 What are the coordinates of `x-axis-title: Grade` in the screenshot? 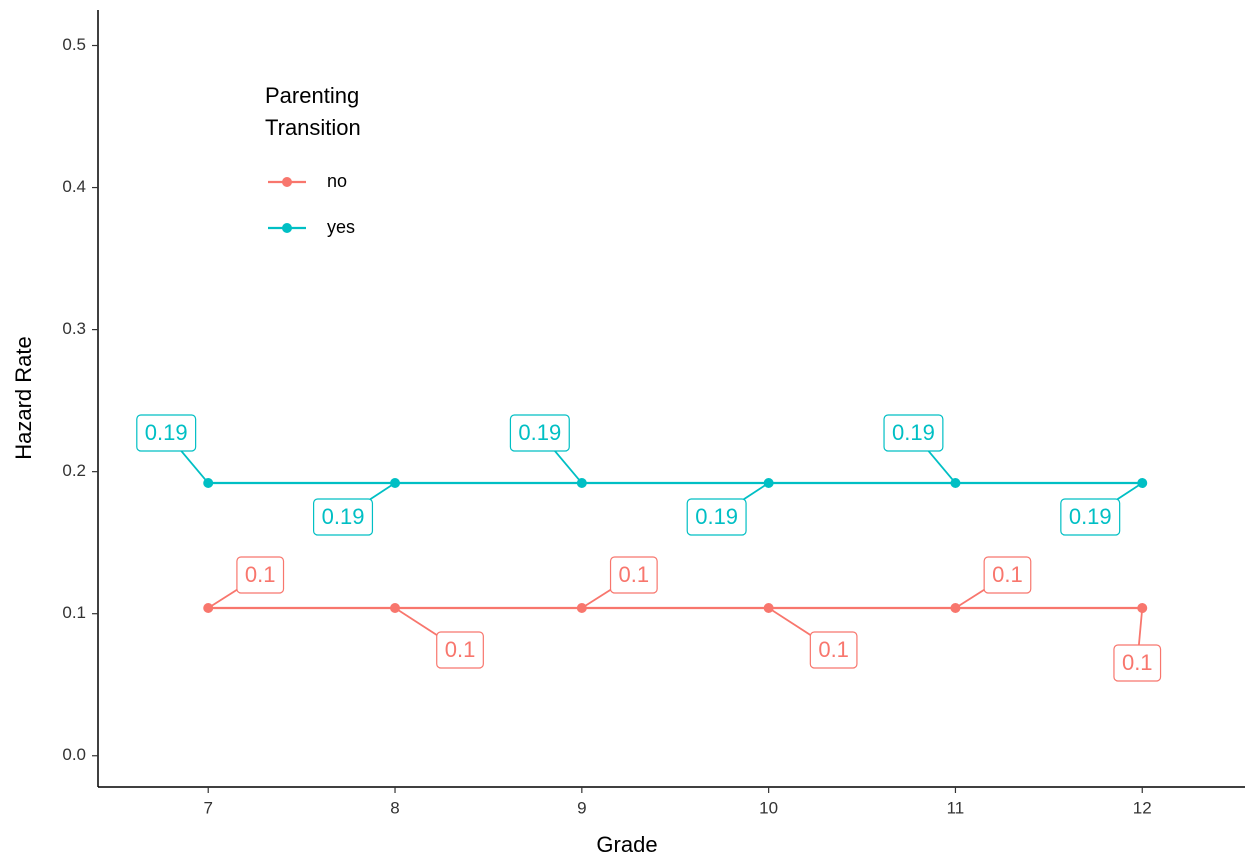 It's located at (626, 844).